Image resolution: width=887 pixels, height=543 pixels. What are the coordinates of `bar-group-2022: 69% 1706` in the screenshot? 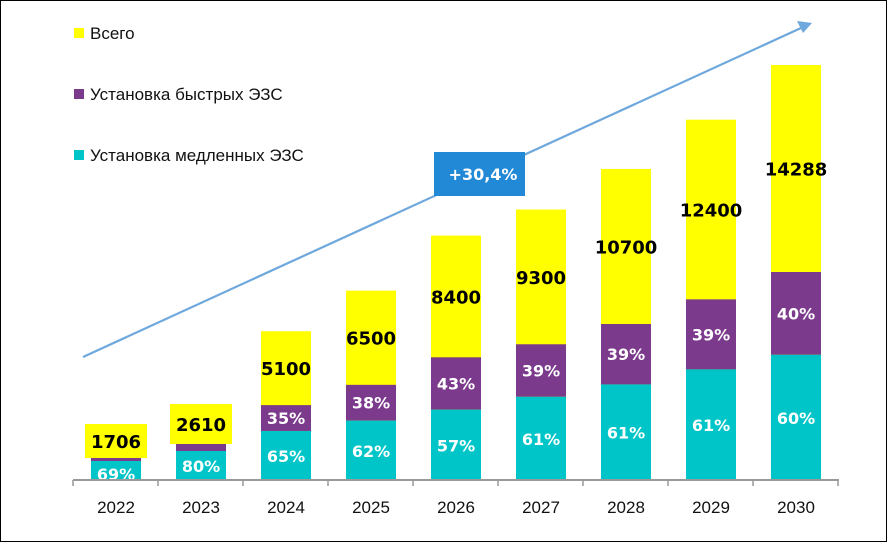 It's located at (116, 454).